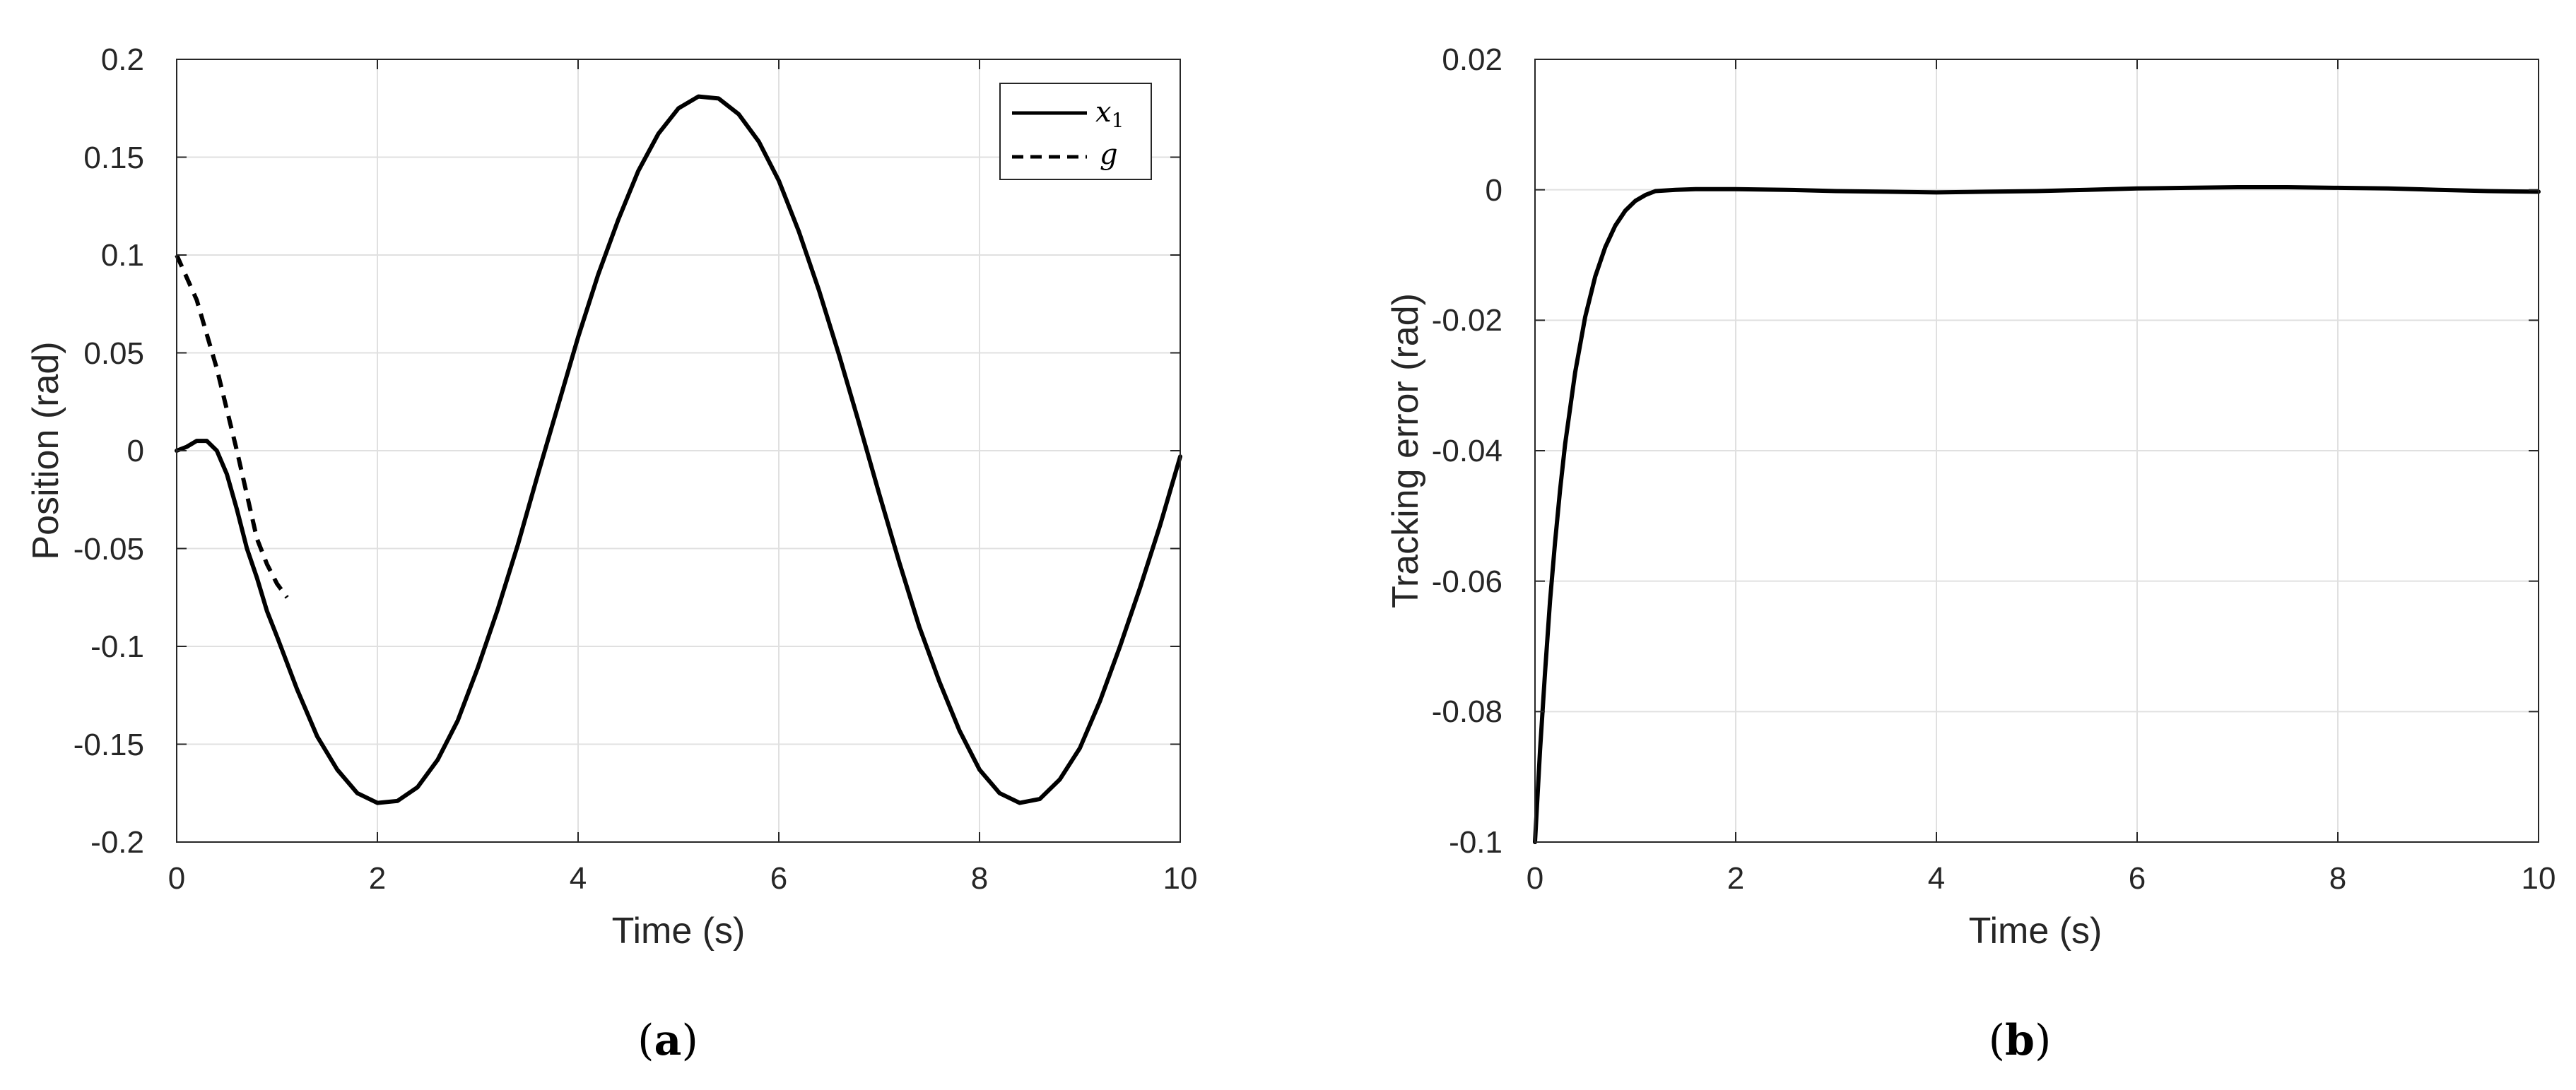 The width and height of the screenshot is (2576, 1090). I want to click on chart-b-y-tick-labels: 0.02 0 -0.02 -0.04 -0.06 -0.08 -0.1, so click(1467, 451).